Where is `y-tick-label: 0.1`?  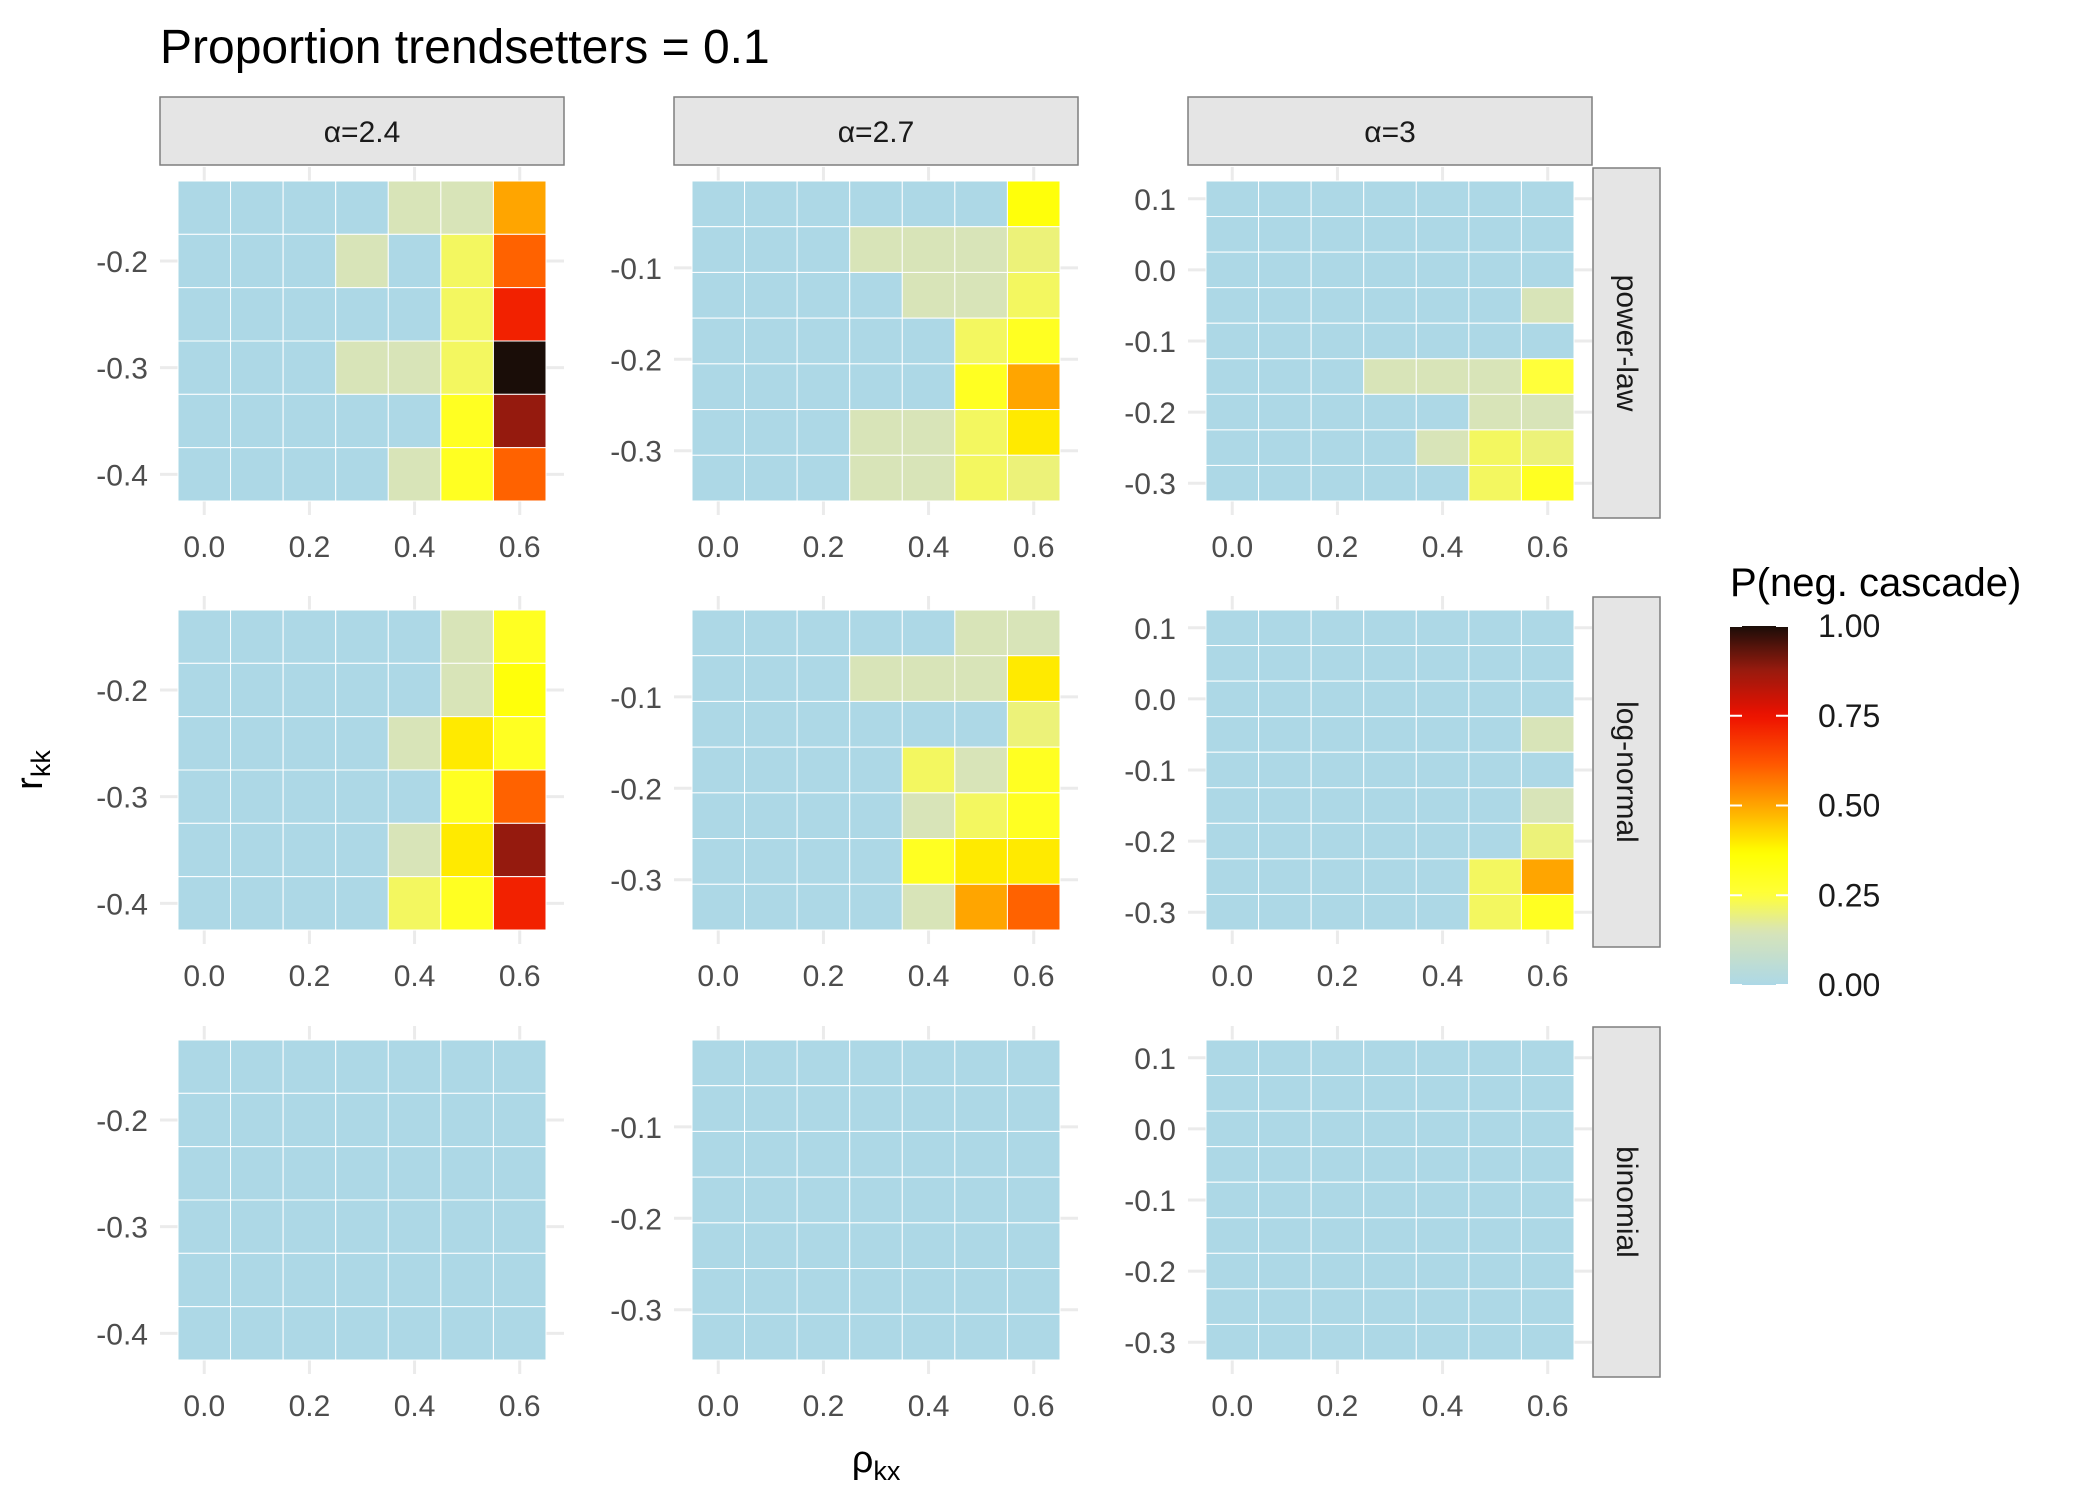 y-tick-label: 0.1 is located at coordinates (1155, 629).